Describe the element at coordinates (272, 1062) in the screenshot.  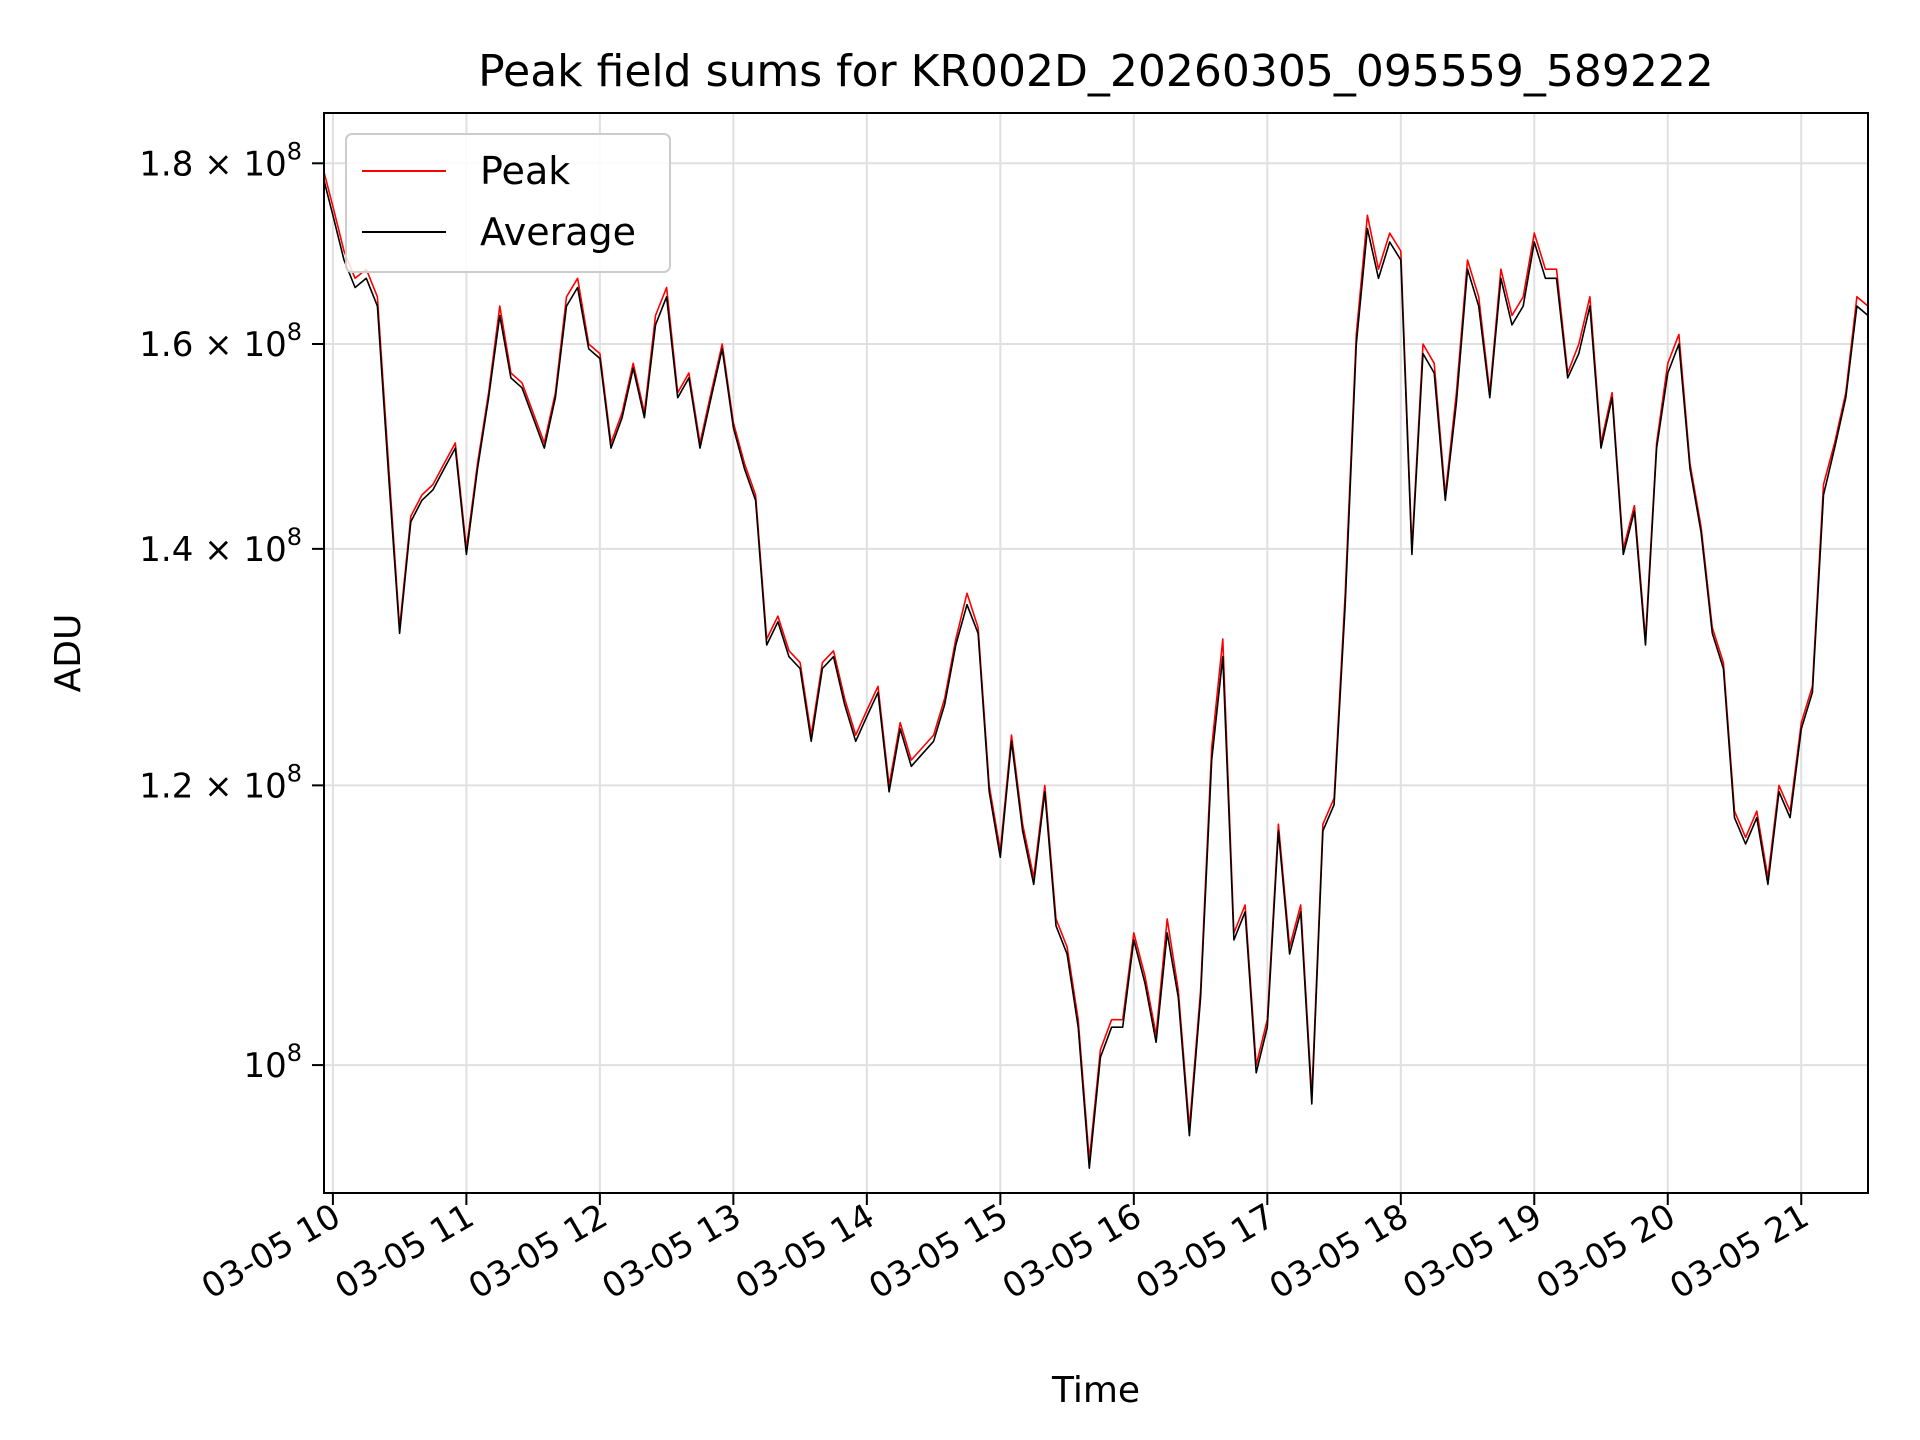
I see `y-tick-label: 108` at that location.